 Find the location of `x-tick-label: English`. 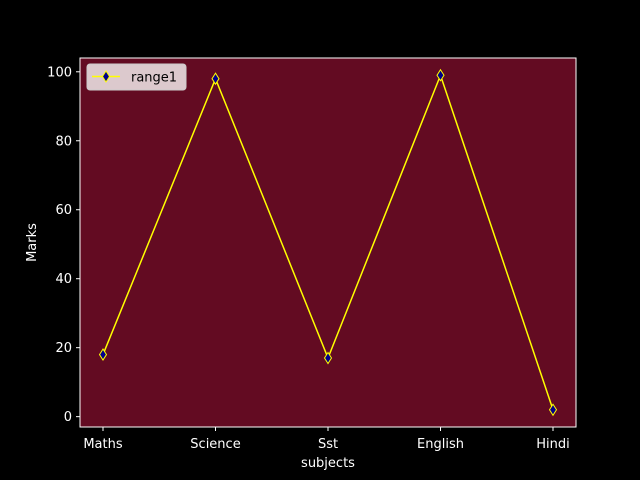

x-tick-label: English is located at coordinates (440, 444).